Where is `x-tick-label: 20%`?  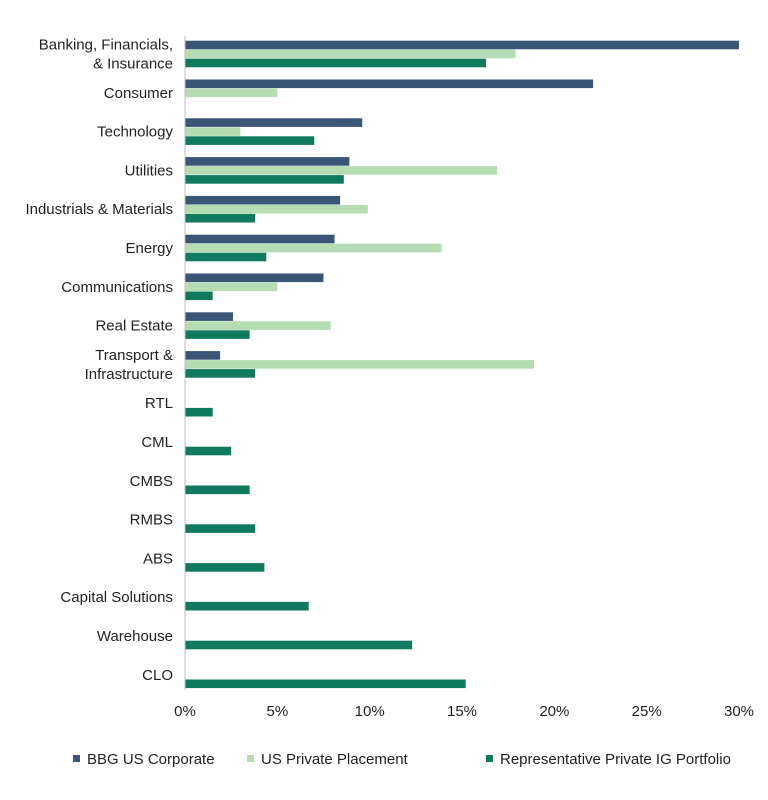 x-tick-label: 20% is located at coordinates (554, 711).